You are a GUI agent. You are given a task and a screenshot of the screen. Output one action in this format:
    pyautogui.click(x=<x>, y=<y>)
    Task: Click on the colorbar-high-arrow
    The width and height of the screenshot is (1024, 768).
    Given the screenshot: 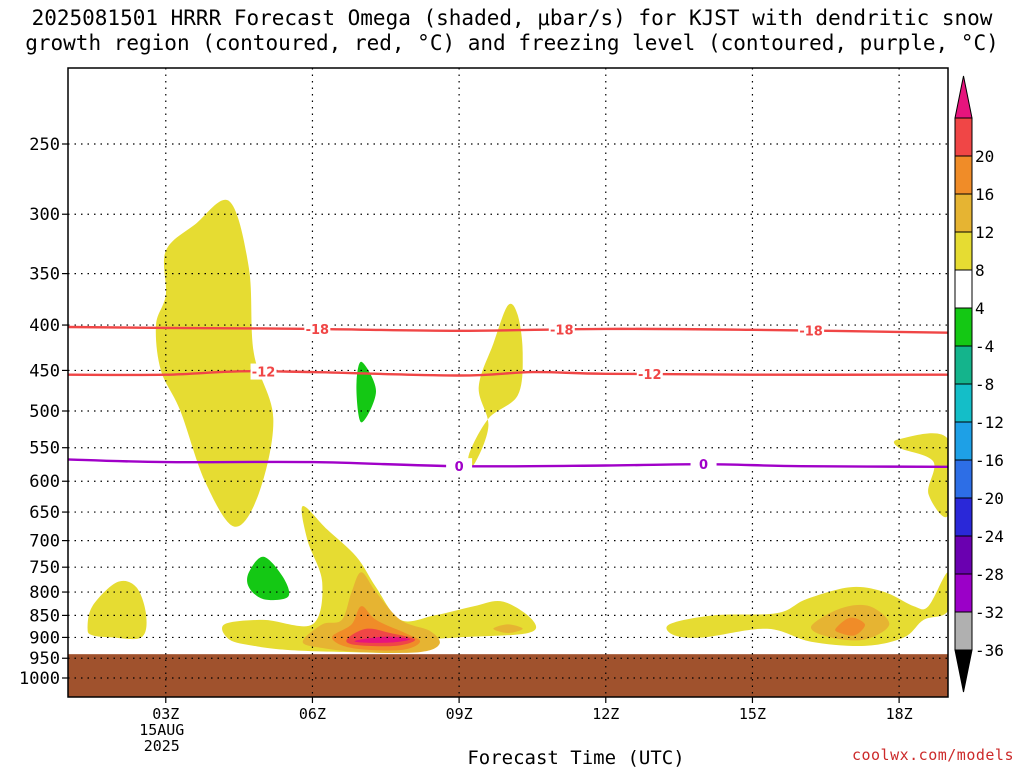 What is the action you would take?
    pyautogui.click(x=963, y=97)
    